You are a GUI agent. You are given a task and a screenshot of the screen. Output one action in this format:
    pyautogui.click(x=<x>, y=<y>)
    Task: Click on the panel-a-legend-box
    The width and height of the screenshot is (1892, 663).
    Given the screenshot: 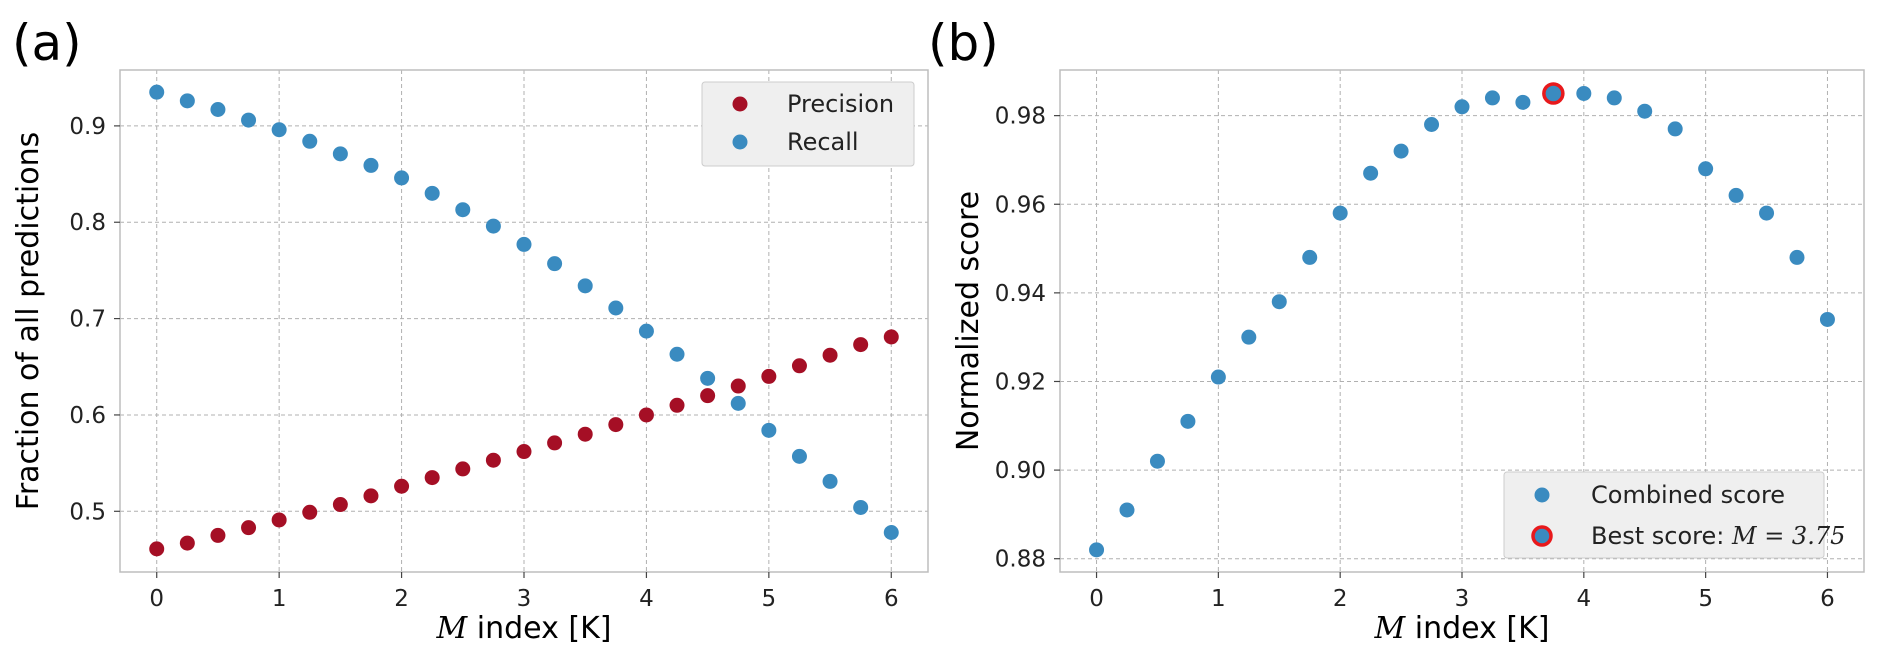 What is the action you would take?
    pyautogui.click(x=808, y=124)
    